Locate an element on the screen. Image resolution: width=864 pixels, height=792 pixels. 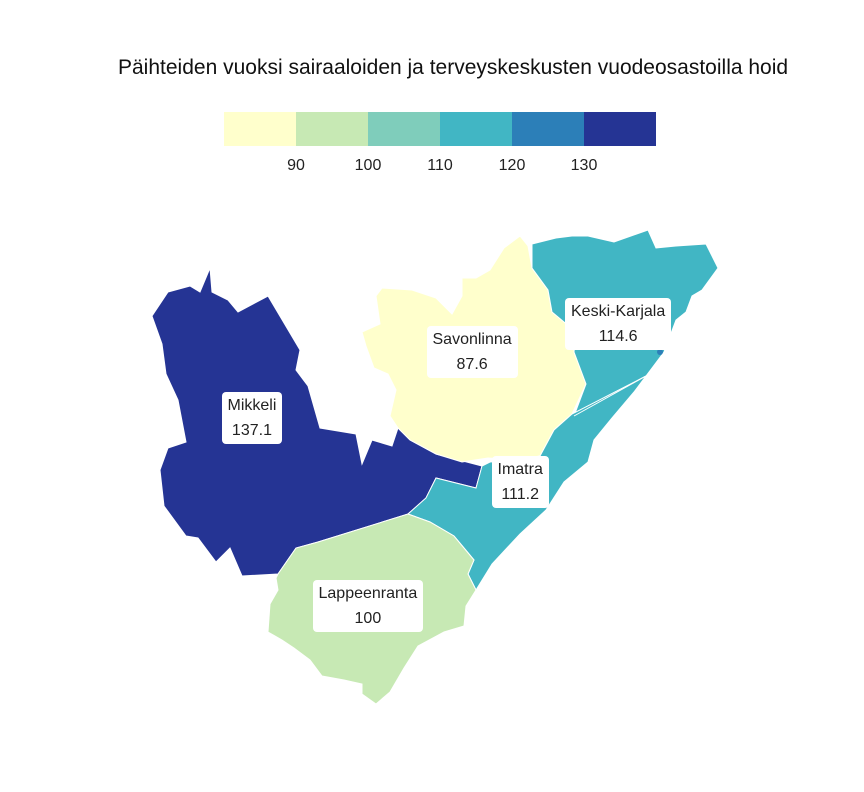
legend-tick-label: 120 is located at coordinates (512, 165).